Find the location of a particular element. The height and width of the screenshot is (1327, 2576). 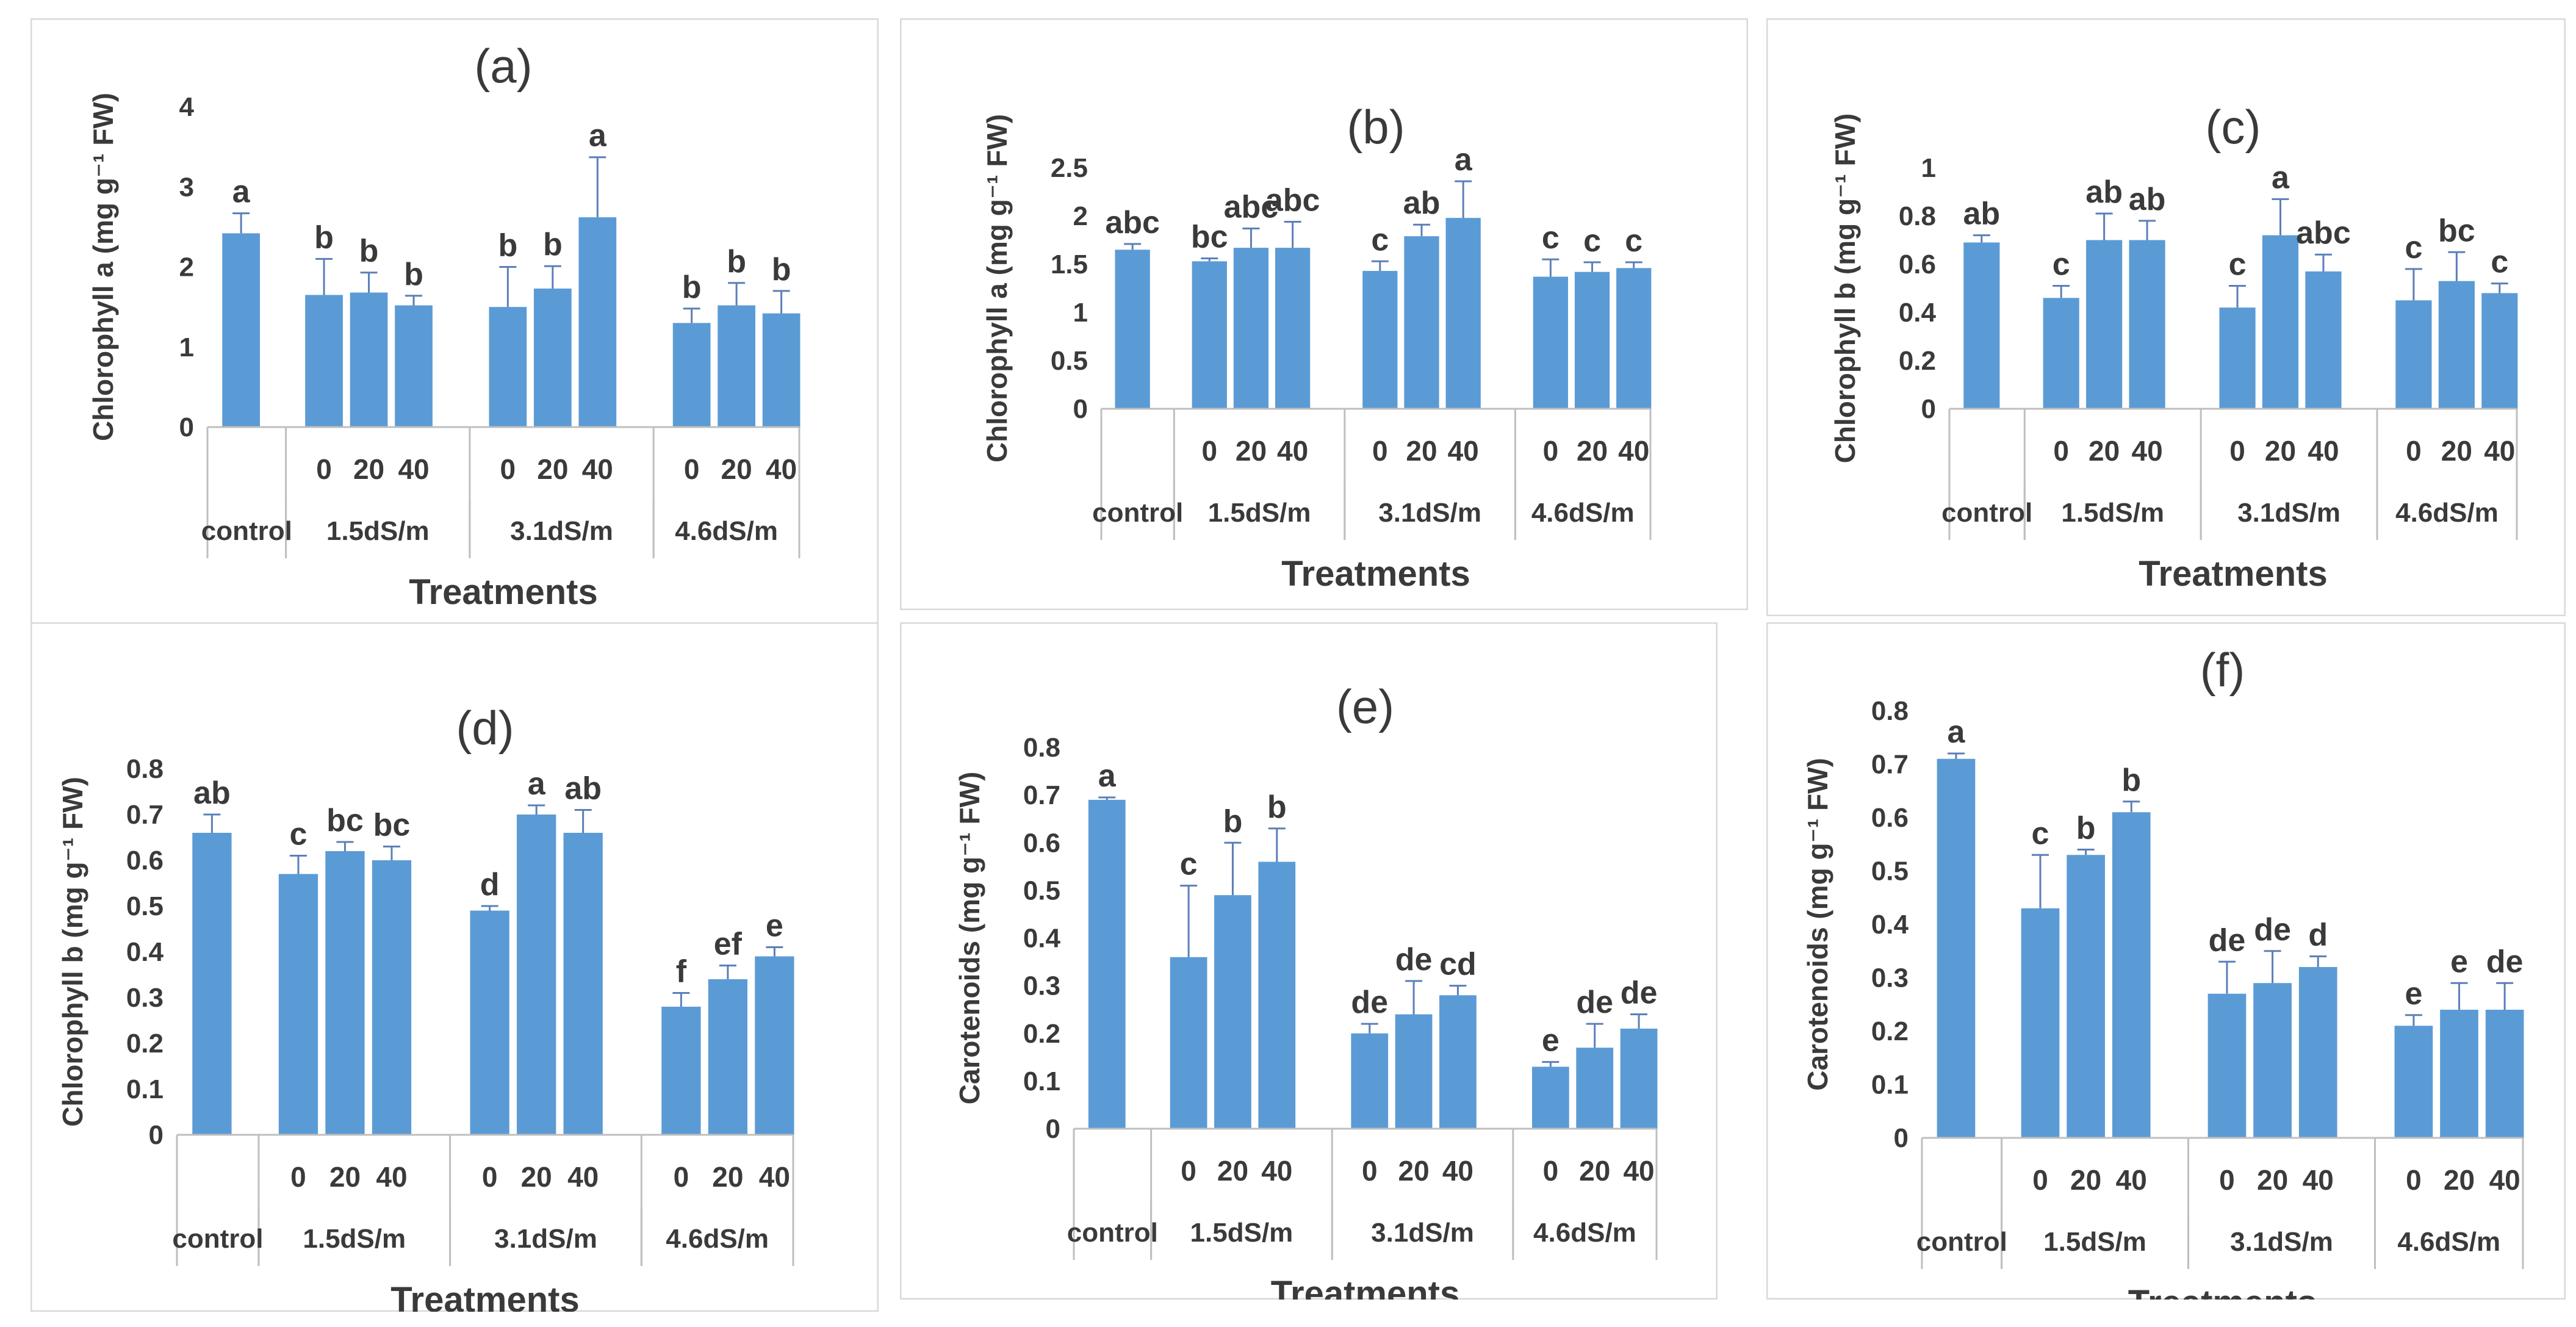

chart-c-ytick-label: 0 is located at coordinates (1928, 409).